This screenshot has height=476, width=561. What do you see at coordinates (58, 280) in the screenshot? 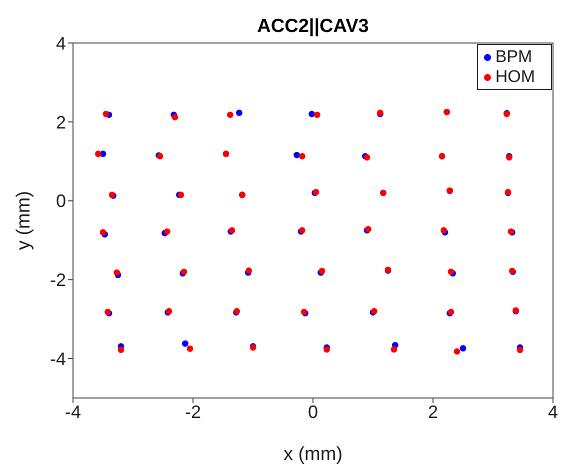
I see `y-tick-label: -2` at bounding box center [58, 280].